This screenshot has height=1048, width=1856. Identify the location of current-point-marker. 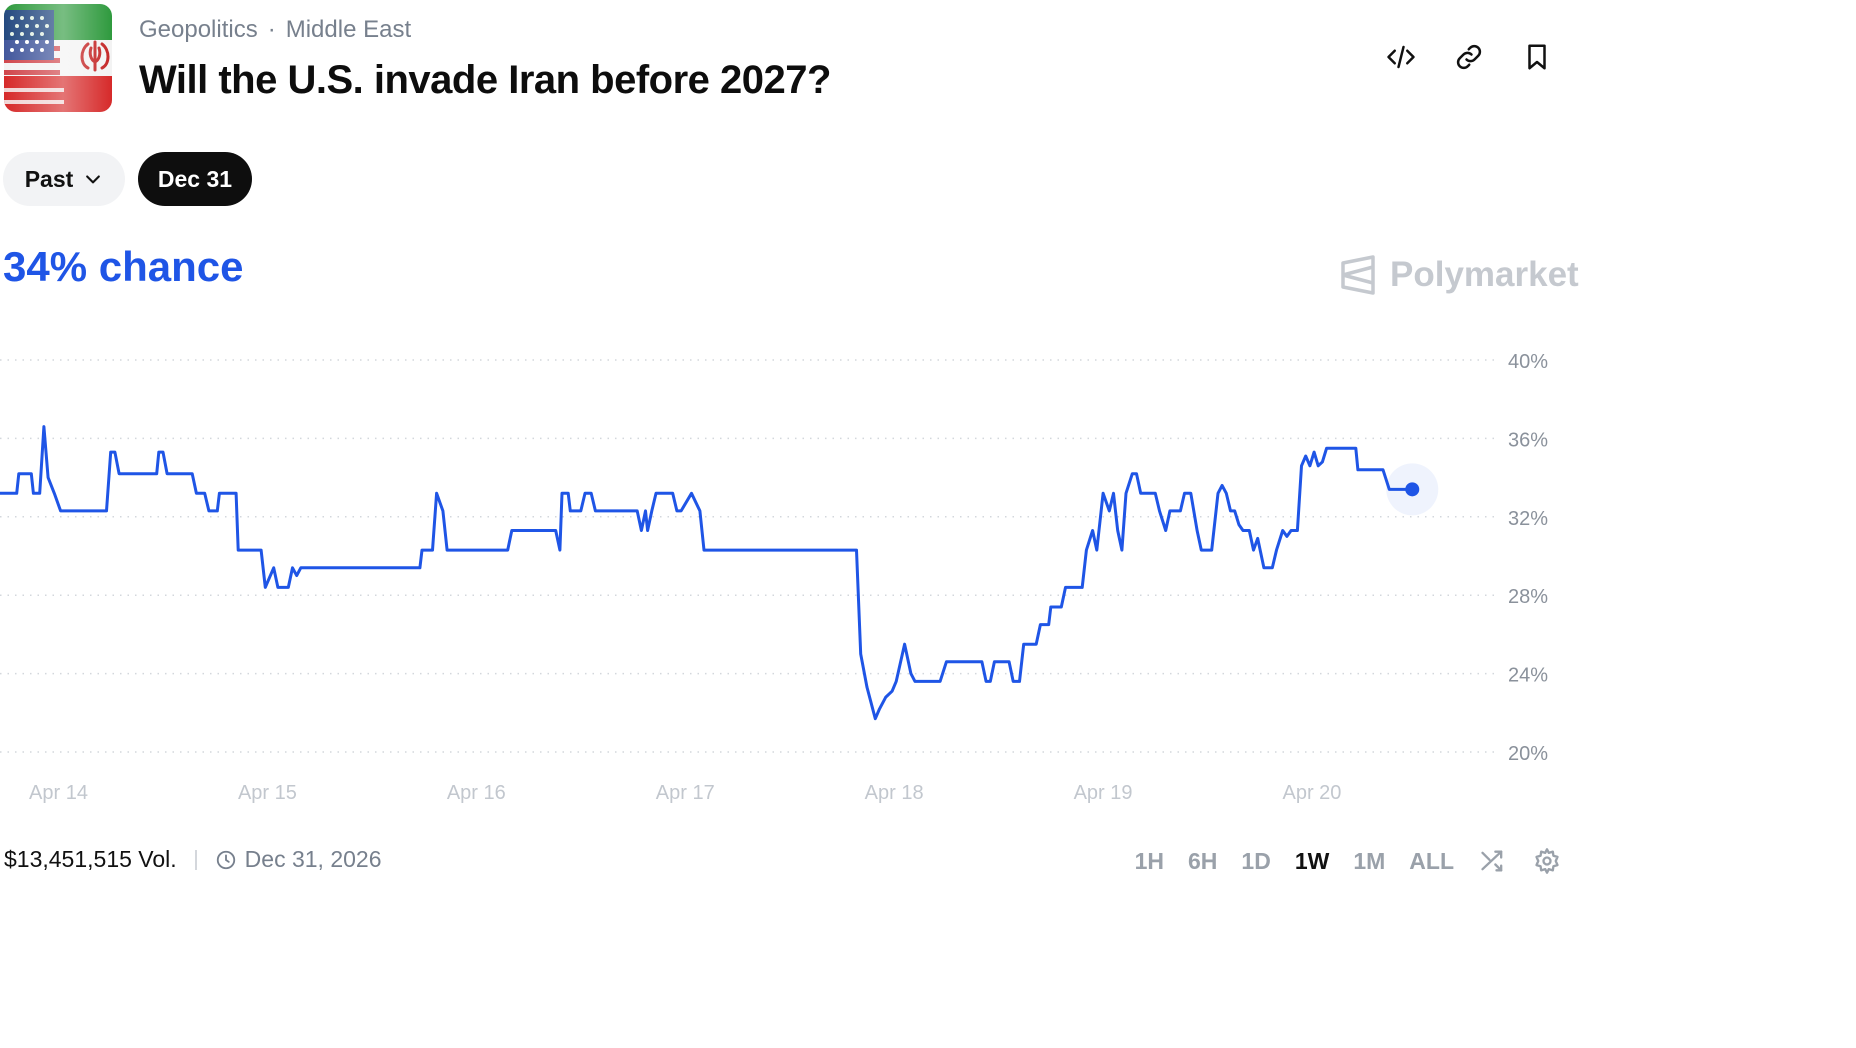
(1412, 489).